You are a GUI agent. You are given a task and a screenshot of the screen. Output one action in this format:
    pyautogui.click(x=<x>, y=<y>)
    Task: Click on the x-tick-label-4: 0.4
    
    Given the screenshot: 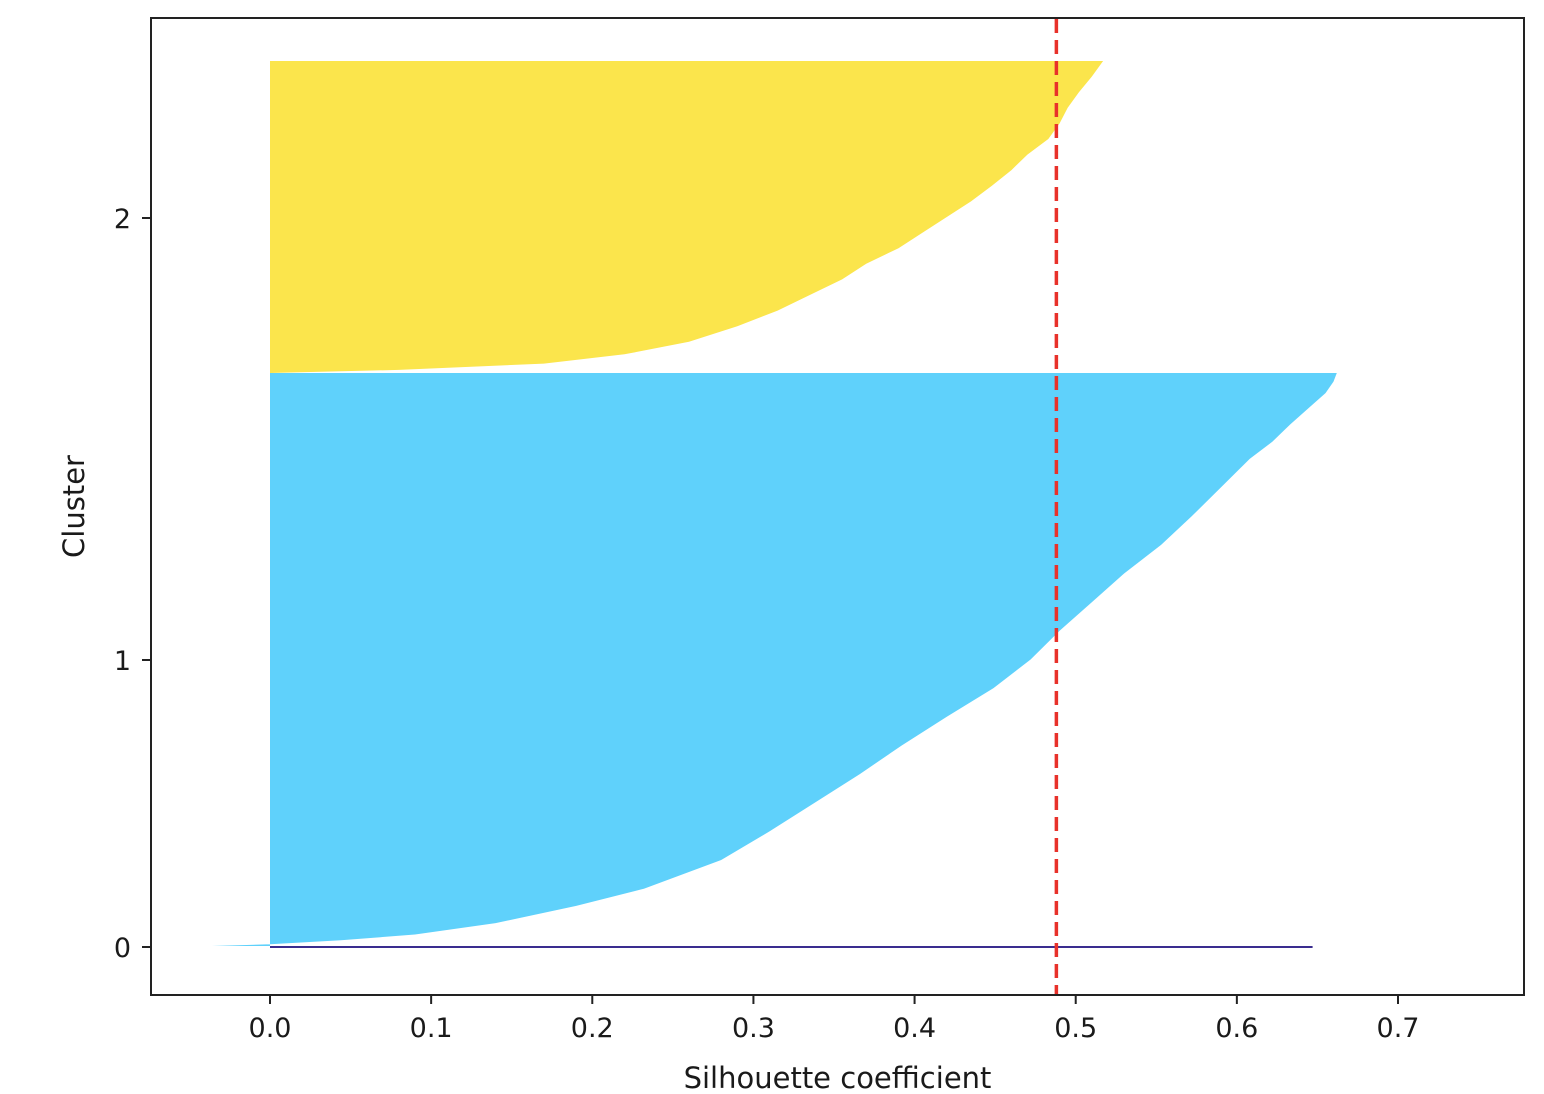 What is the action you would take?
    pyautogui.click(x=914, y=1028)
    